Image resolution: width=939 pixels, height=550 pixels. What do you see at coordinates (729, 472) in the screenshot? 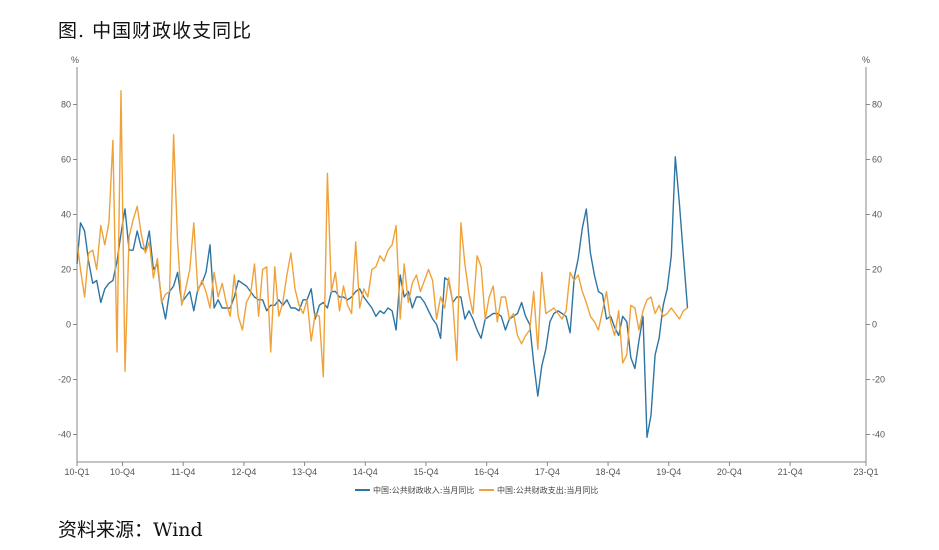
I see `x-tick-label: 20-Q4` at bounding box center [729, 472].